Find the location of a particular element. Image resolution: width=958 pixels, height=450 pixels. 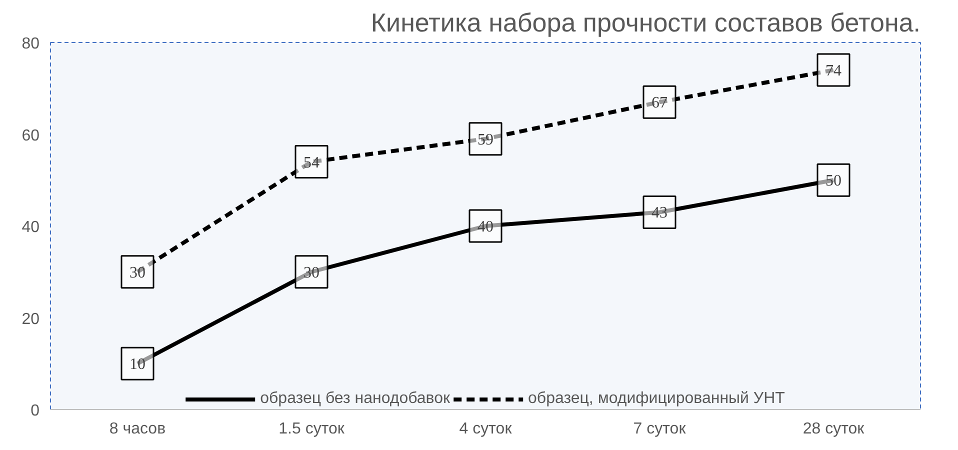

data-label: 54 is located at coordinates (312, 163).